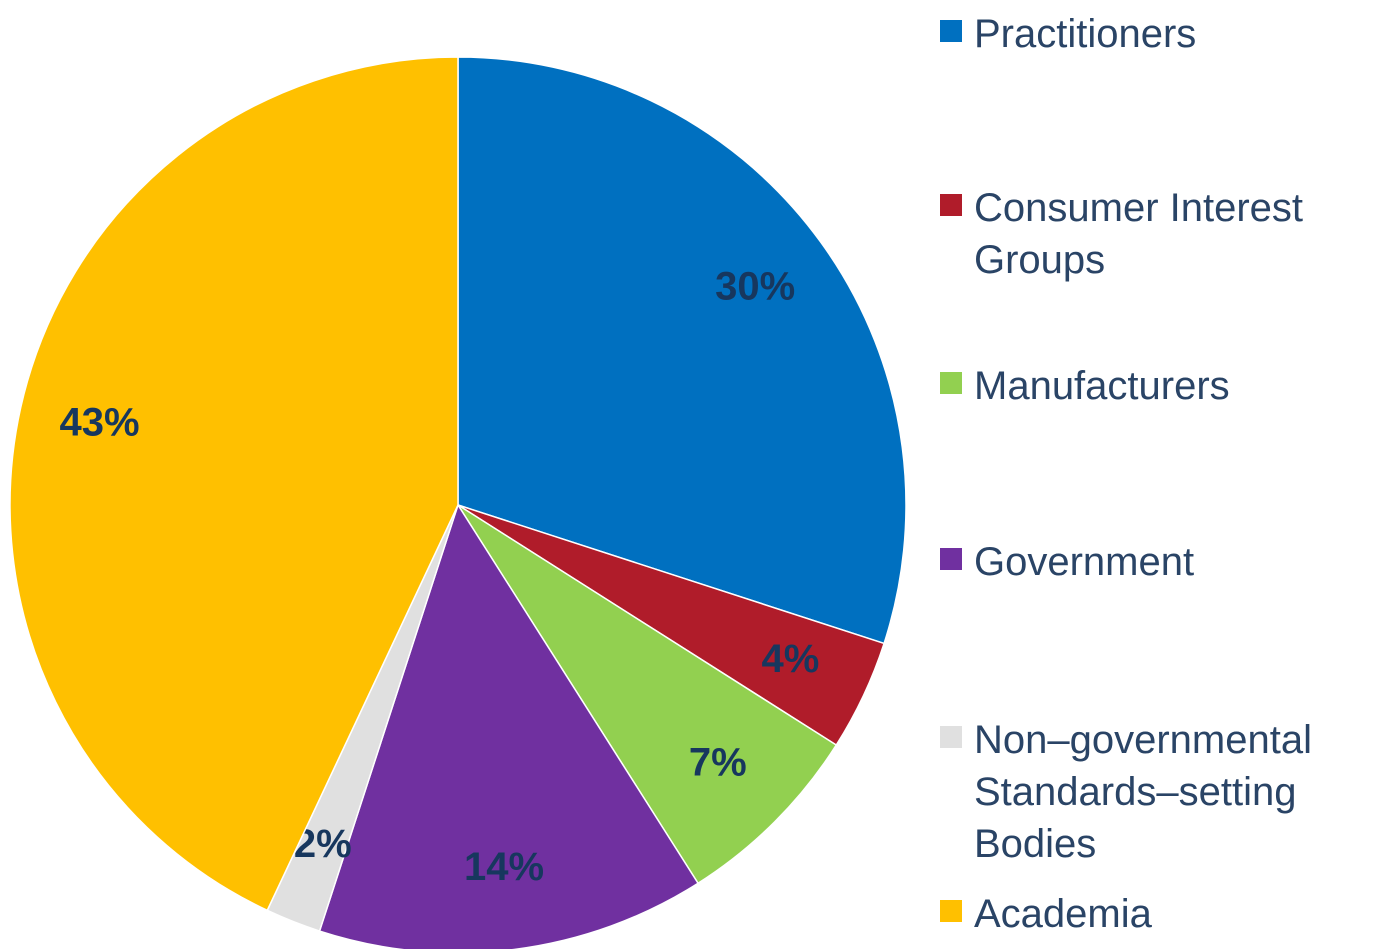 This screenshot has width=1384, height=949. What do you see at coordinates (504, 867) in the screenshot?
I see `data-label: 14%` at bounding box center [504, 867].